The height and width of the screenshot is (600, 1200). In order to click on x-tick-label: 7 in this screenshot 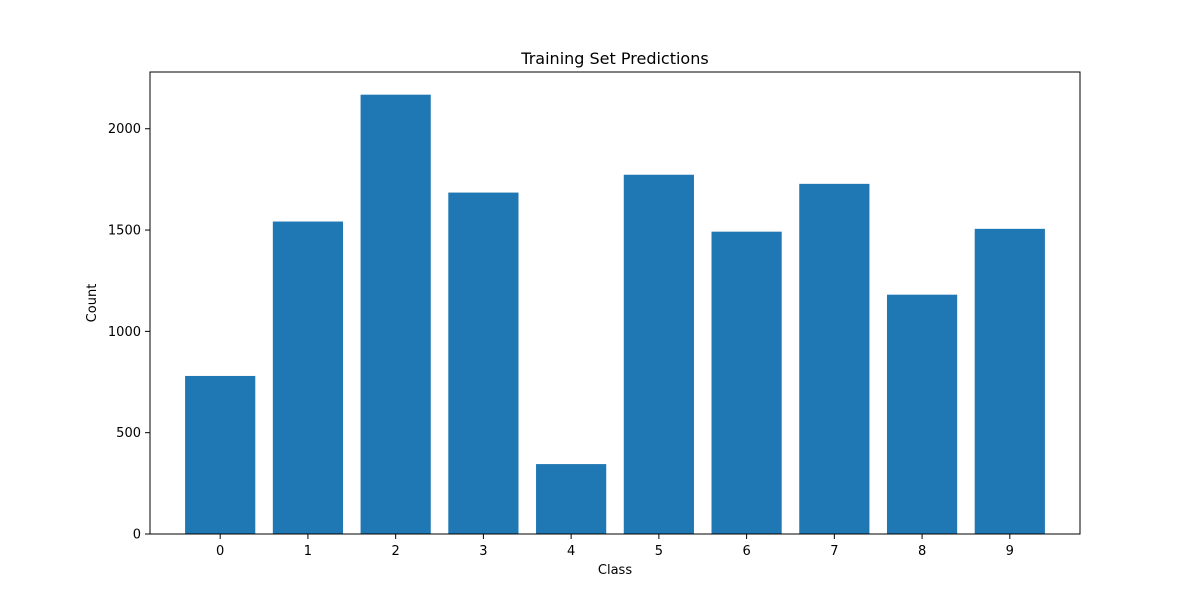, I will do `click(834, 551)`.